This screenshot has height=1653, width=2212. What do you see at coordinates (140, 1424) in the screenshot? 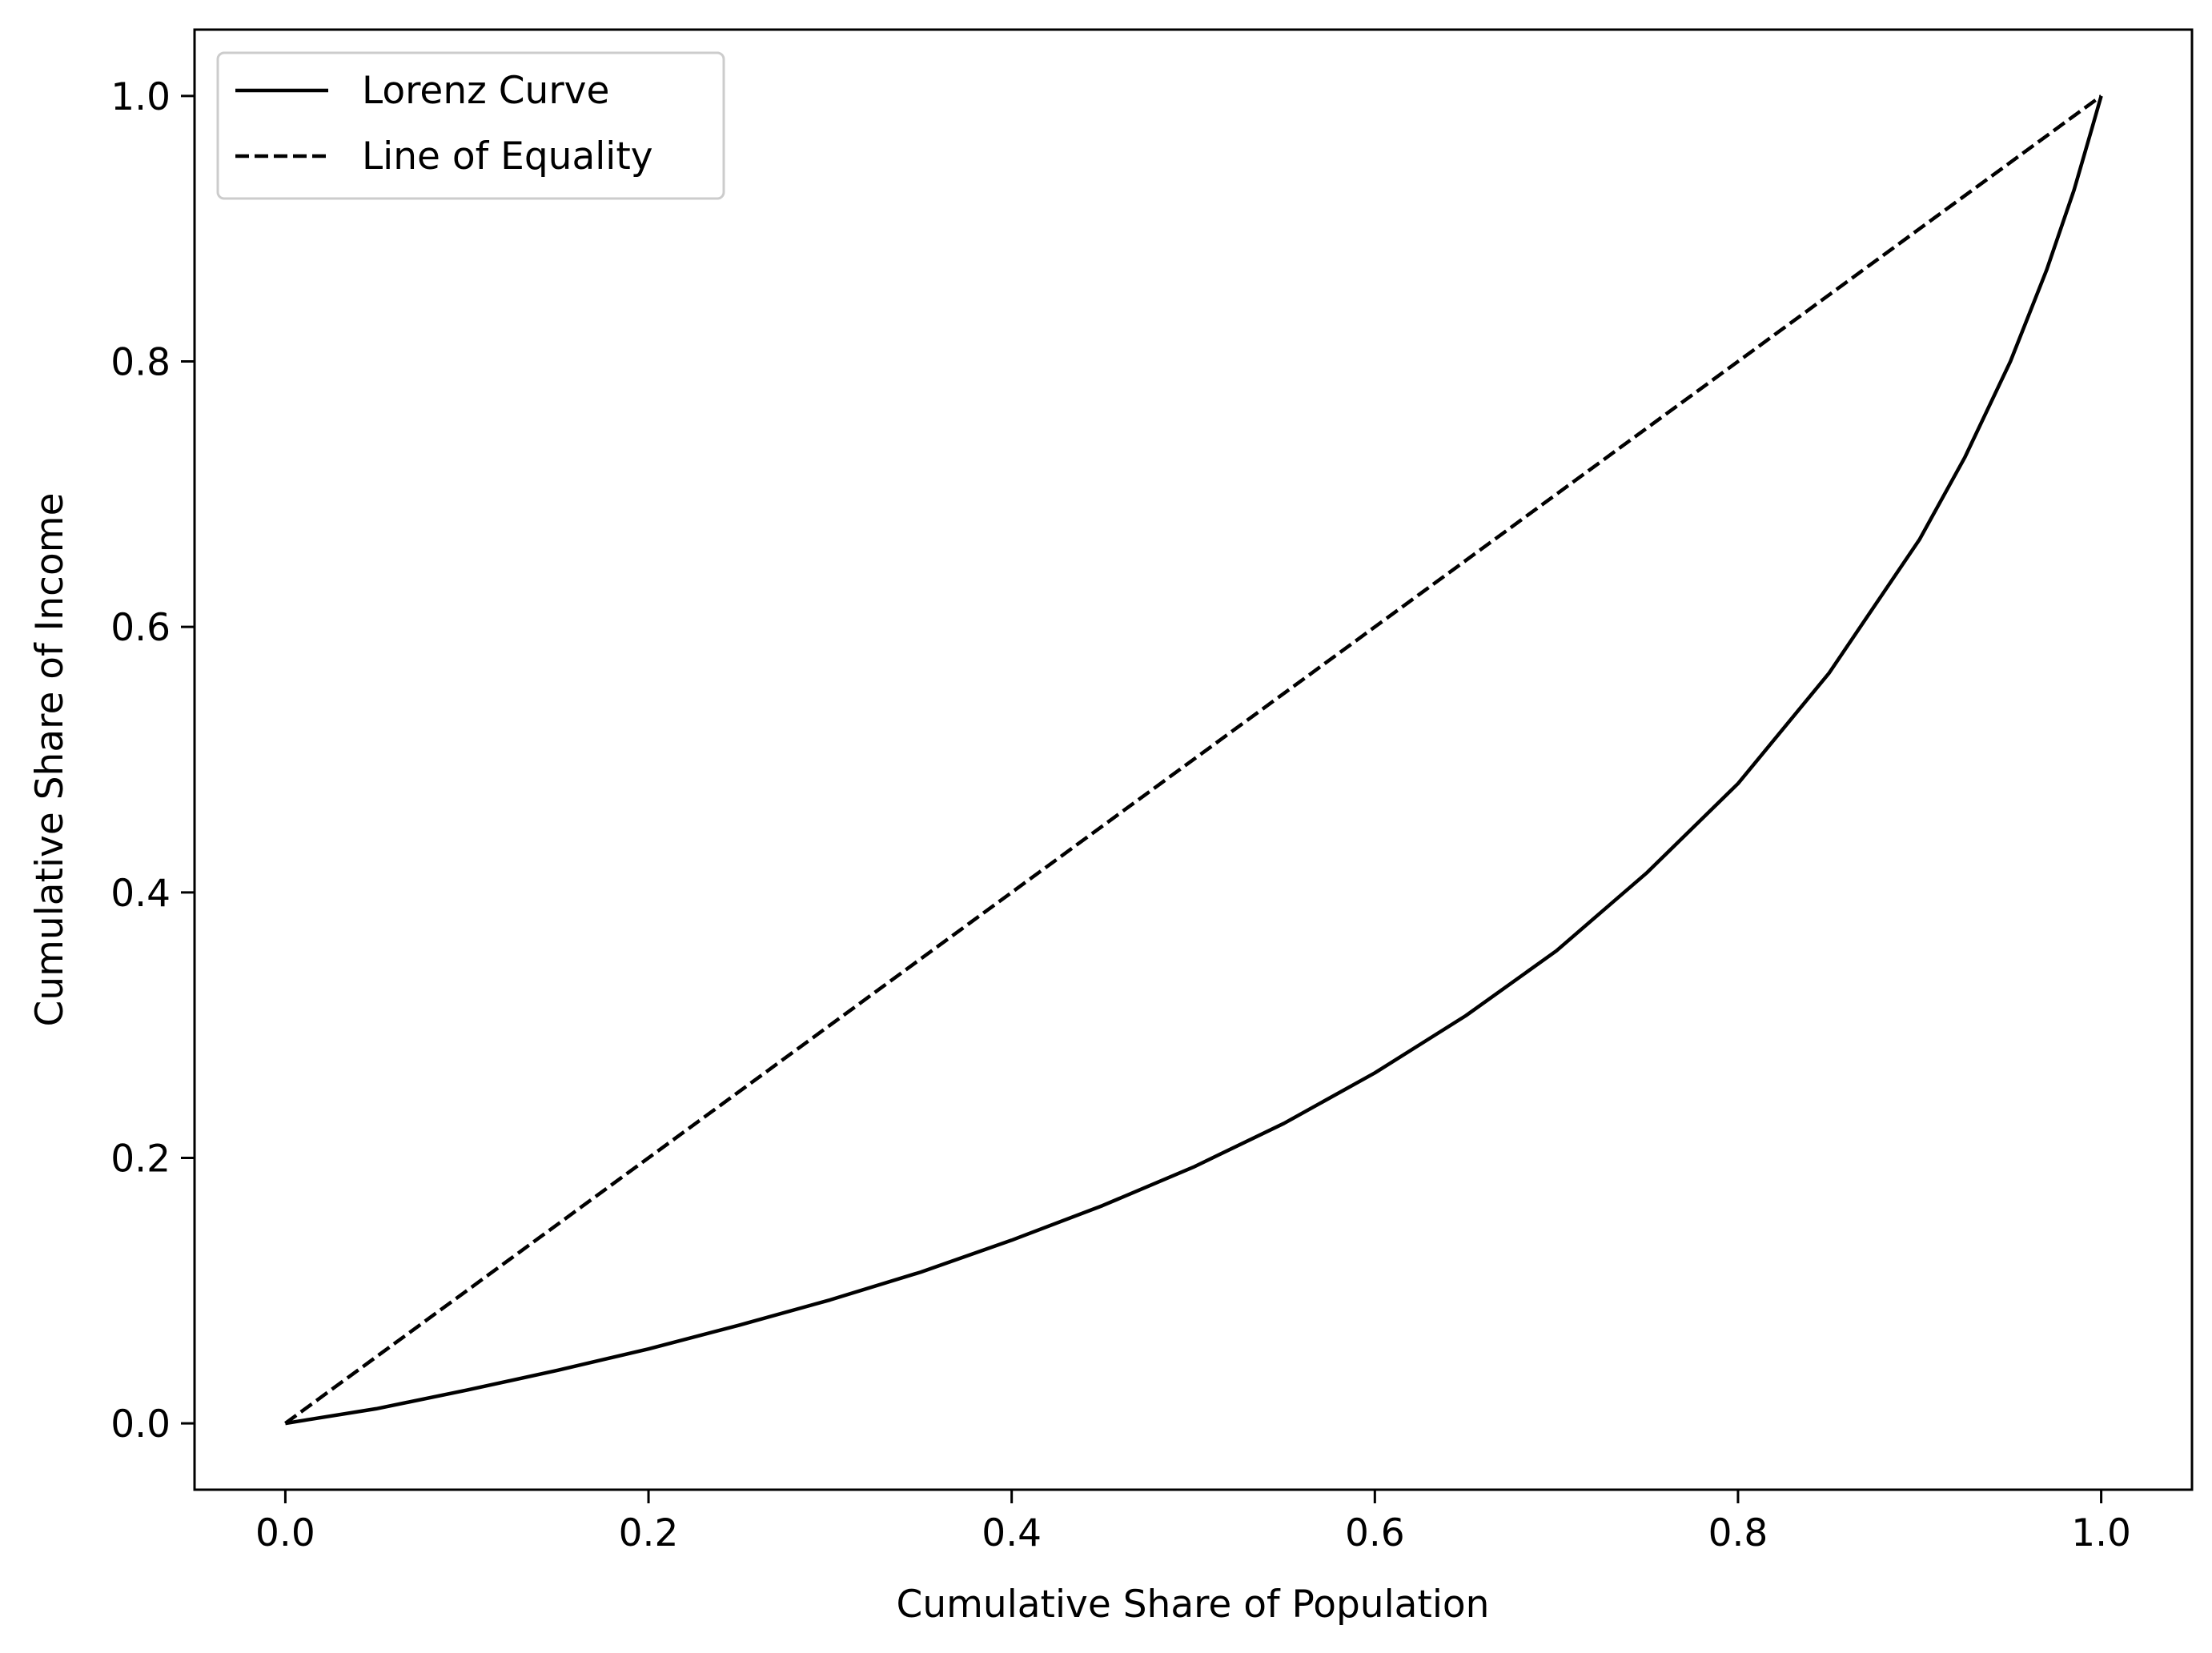
I see `y-tick-label: 0.0` at bounding box center [140, 1424].